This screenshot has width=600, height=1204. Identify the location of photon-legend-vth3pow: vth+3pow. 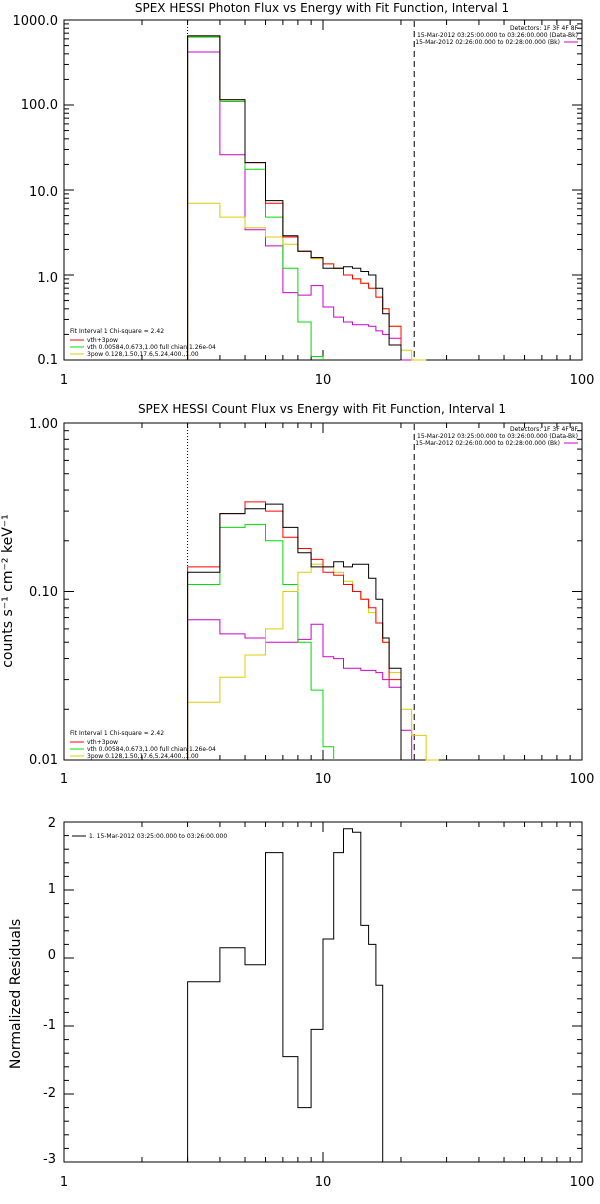
(102, 340).